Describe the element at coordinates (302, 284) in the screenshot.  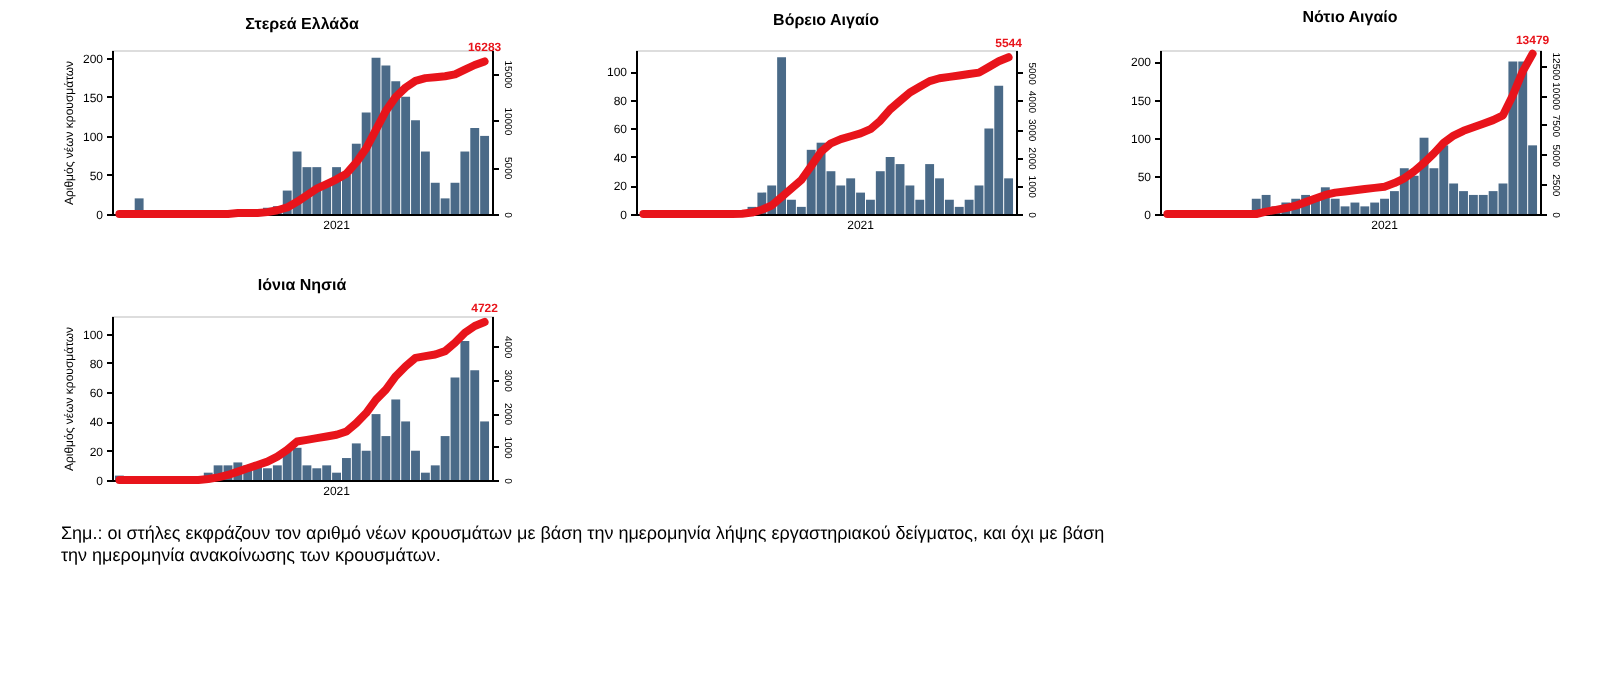
I see `chart-title: Ιόνια Νησιά` at that location.